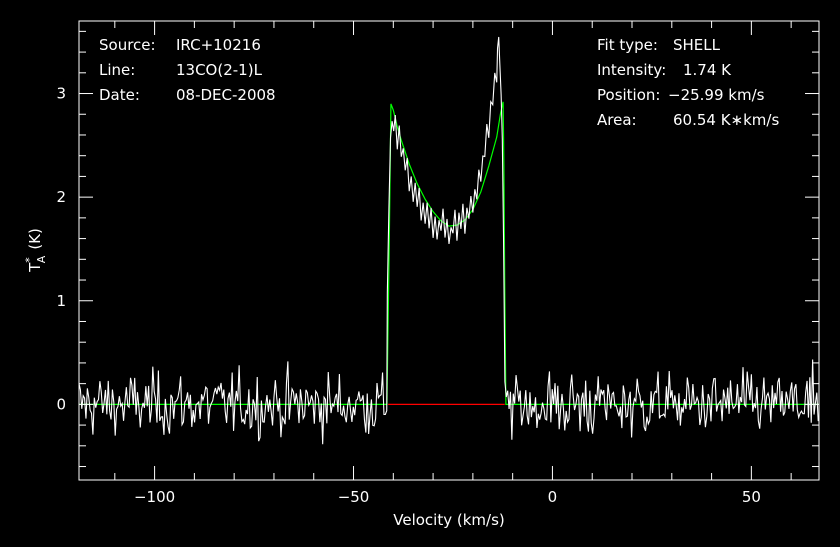  What do you see at coordinates (119, 95) in the screenshot?
I see `date-label: Date:` at bounding box center [119, 95].